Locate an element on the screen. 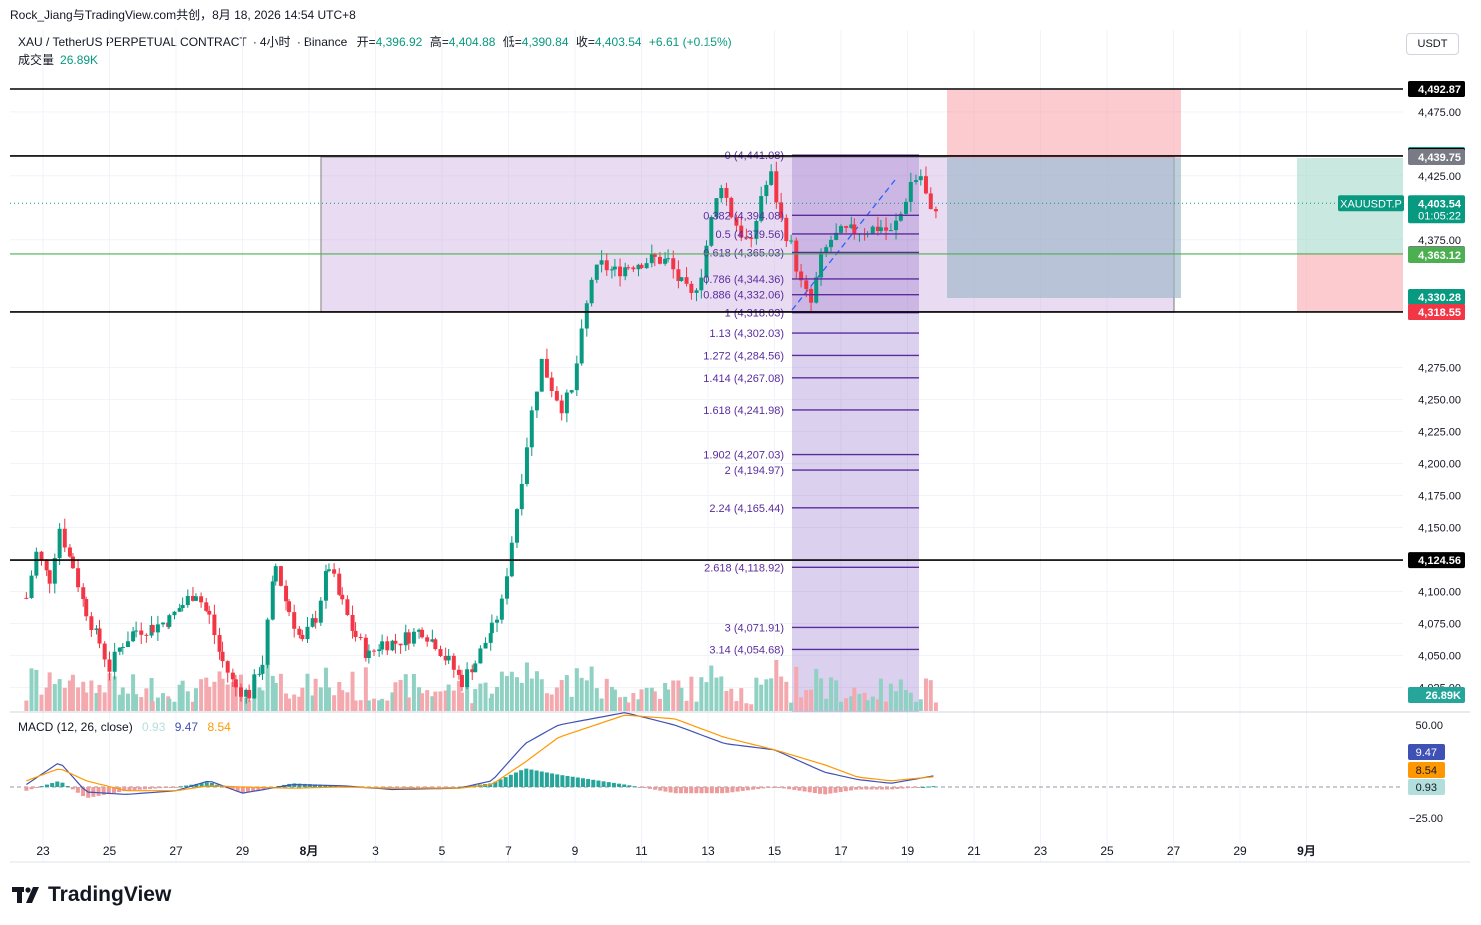  volume-label: 成交量 is located at coordinates (36, 60).